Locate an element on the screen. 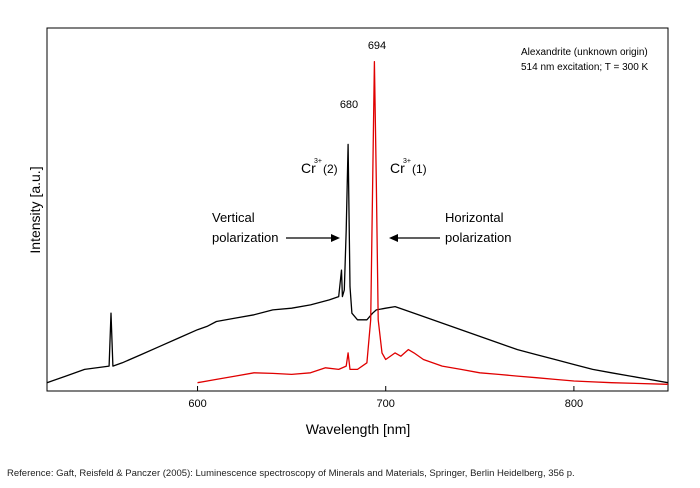 The height and width of the screenshot is (488, 700). y-axis-label: Intensity [a.u.] is located at coordinates (35, 209).